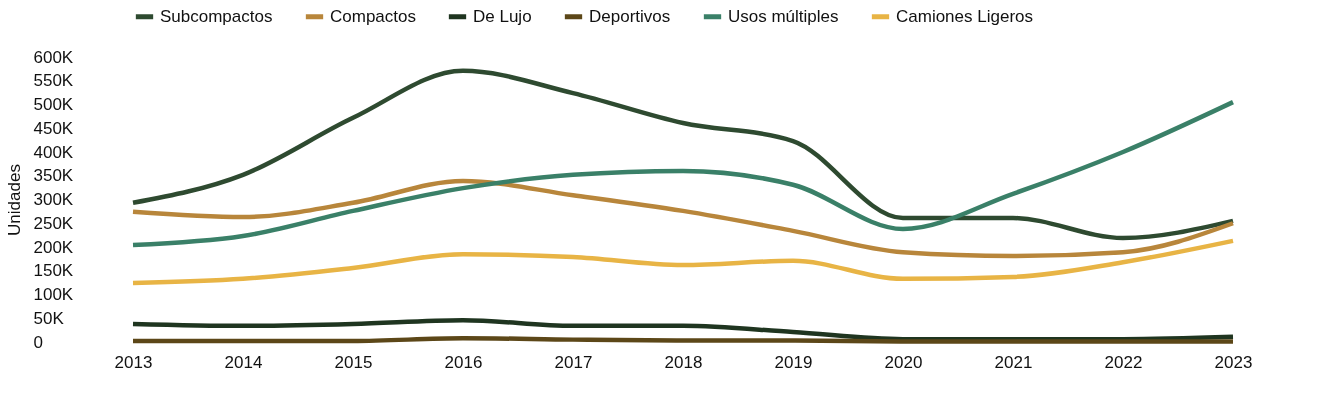  I want to click on y-tick-label: 150K, so click(53, 271).